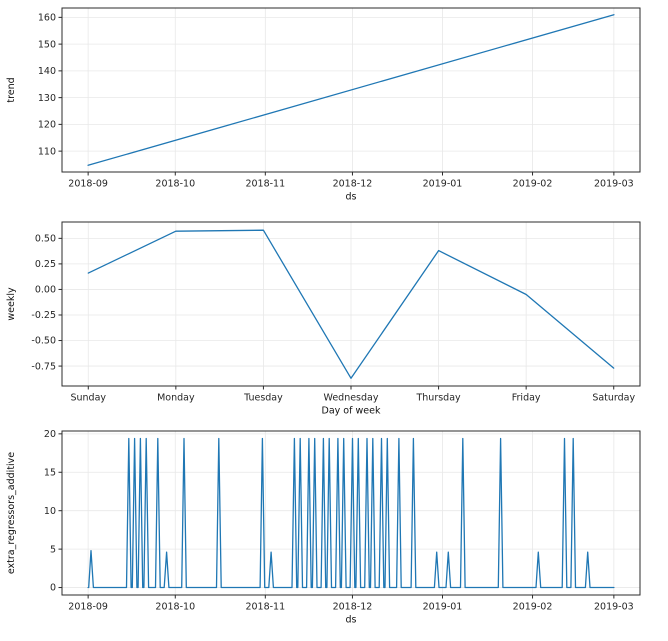 Image resolution: width=668 pixels, height=641 pixels. Describe the element at coordinates (11, 89) in the screenshot. I see `y-axis-label: trend` at that location.